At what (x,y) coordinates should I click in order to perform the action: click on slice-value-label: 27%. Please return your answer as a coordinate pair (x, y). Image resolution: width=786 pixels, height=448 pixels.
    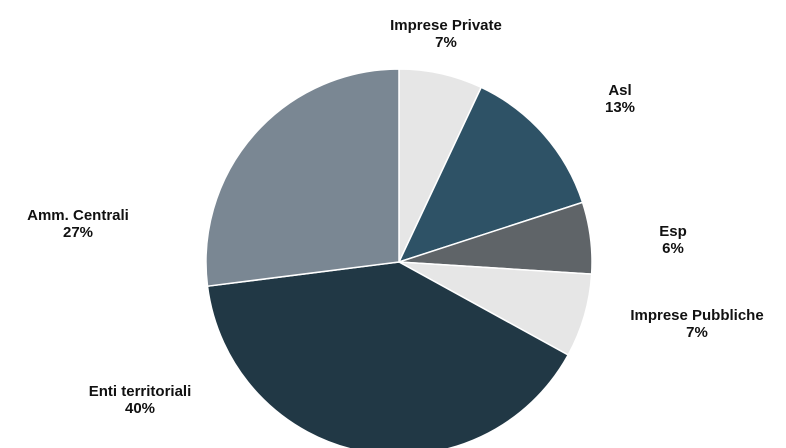
    Looking at the image, I should click on (78, 232).